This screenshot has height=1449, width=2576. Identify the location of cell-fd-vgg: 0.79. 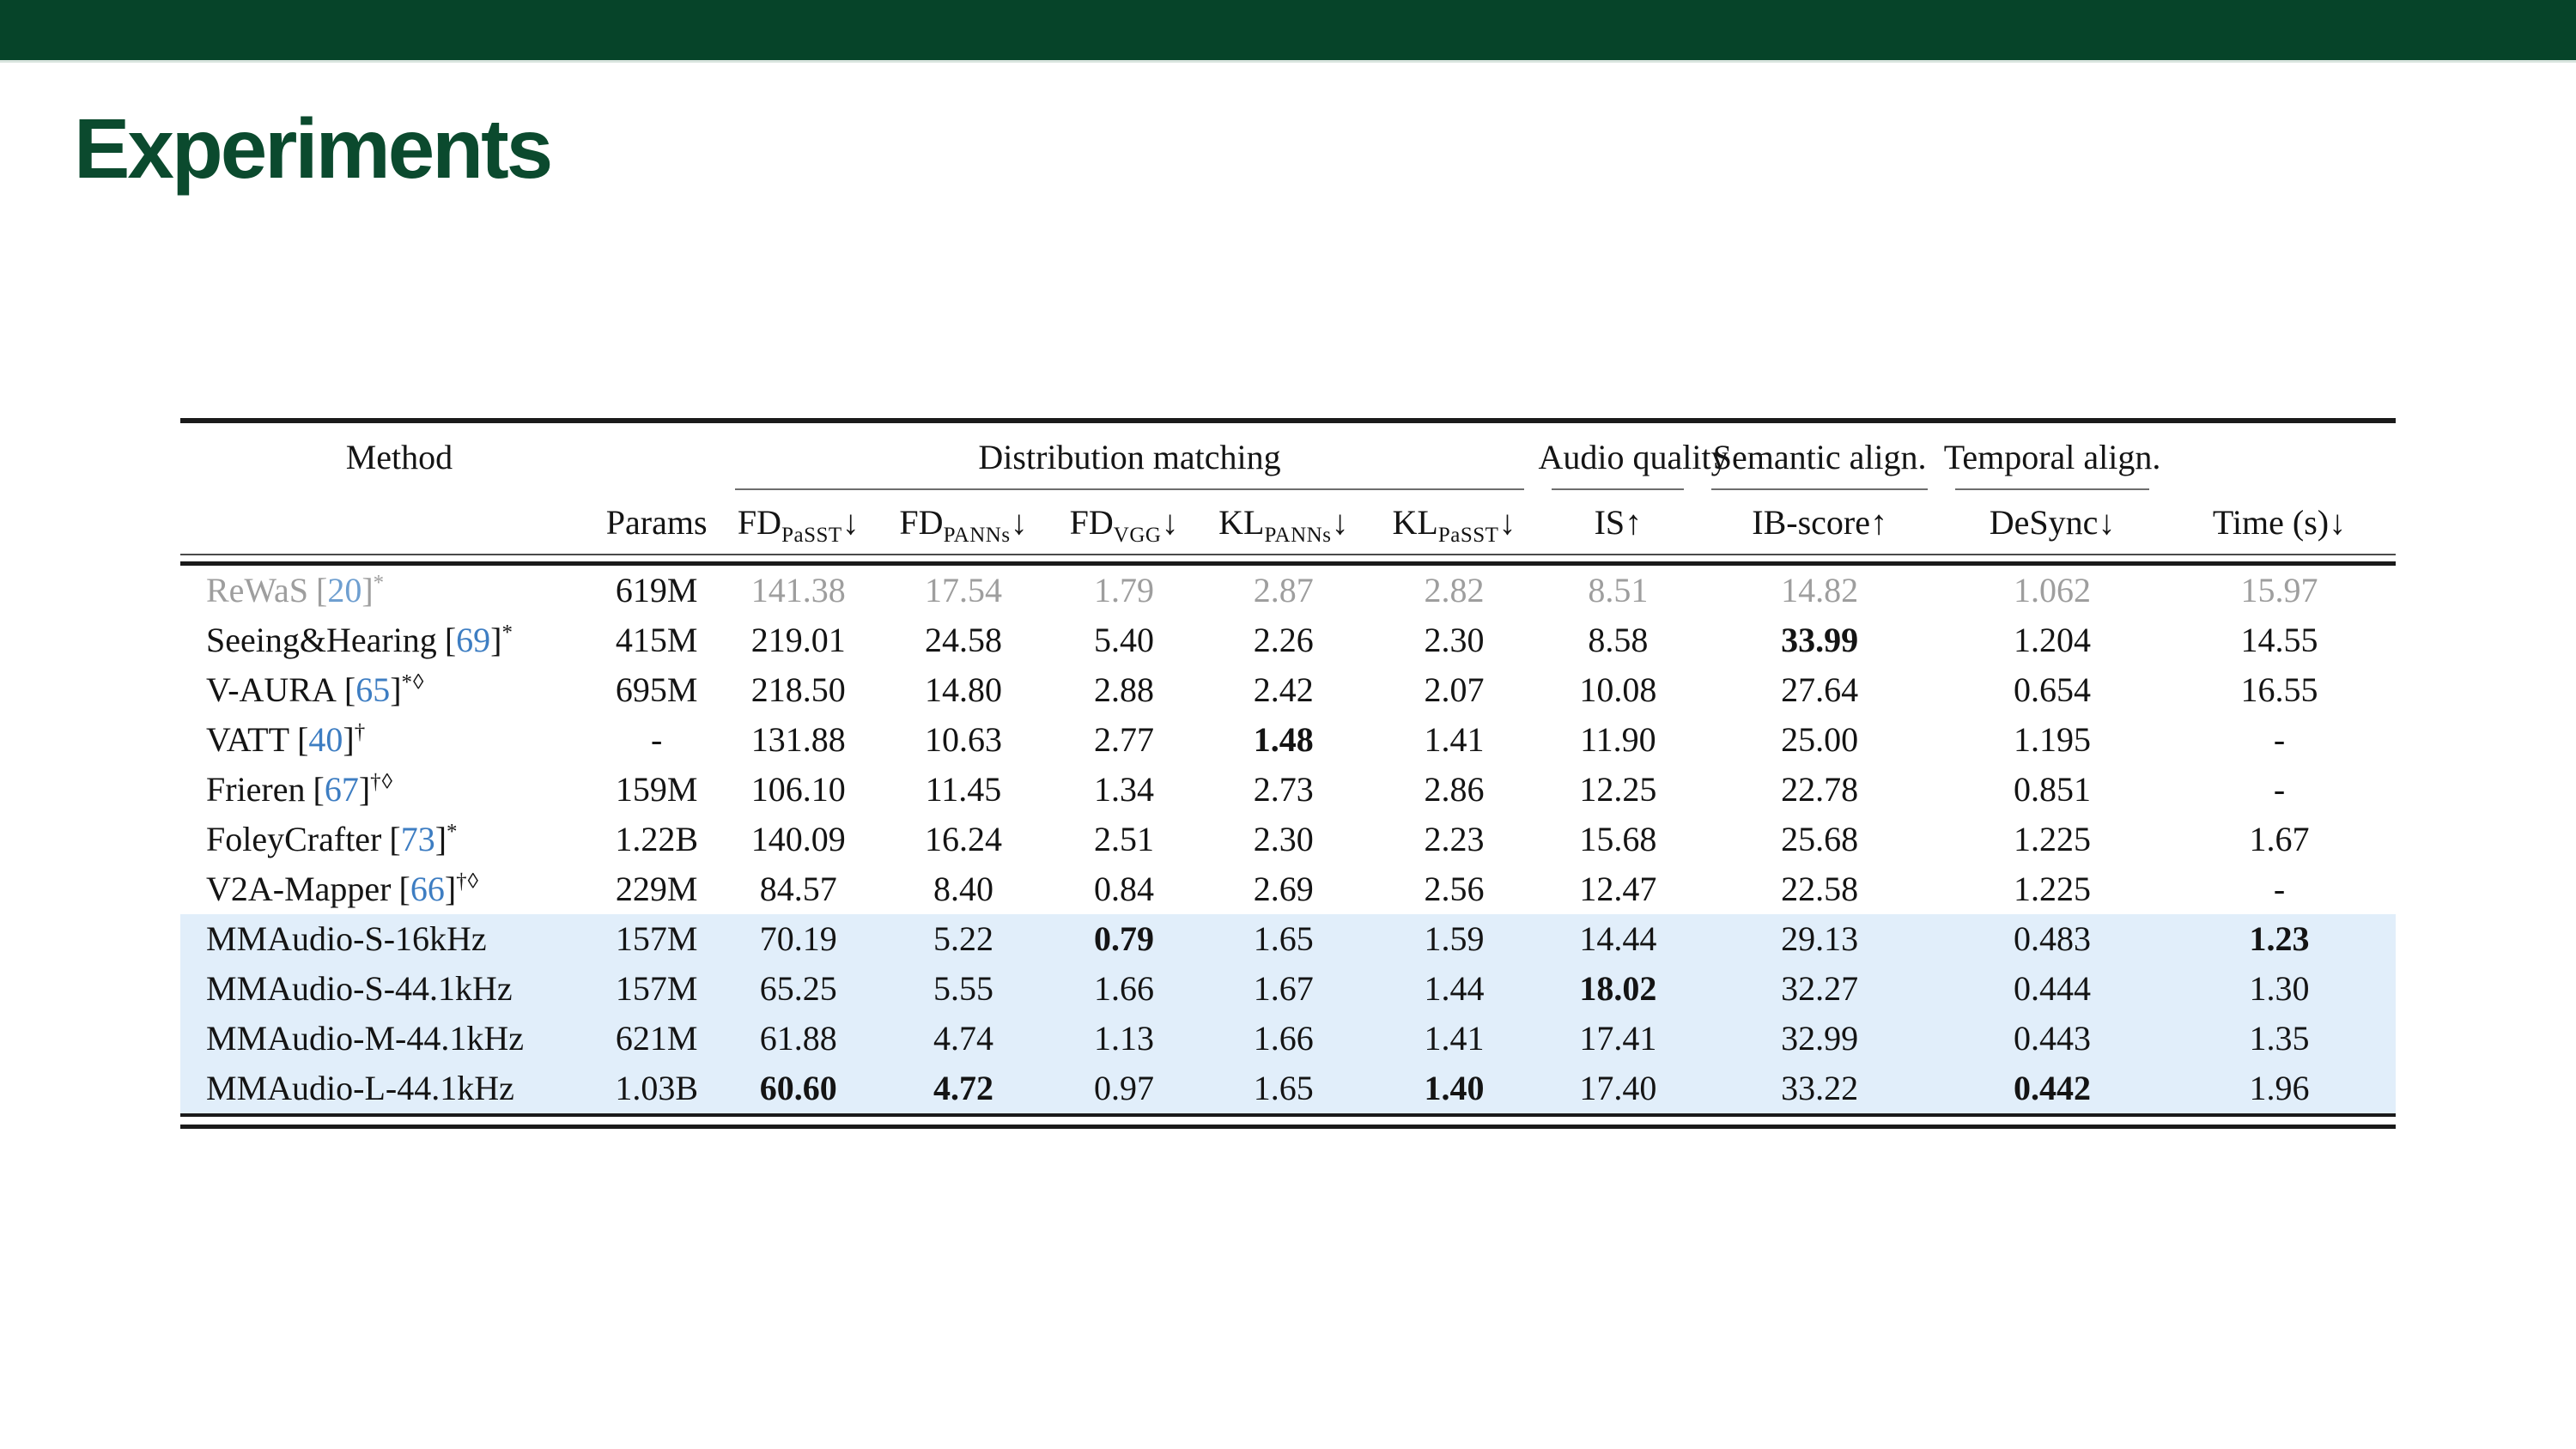
(1124, 939).